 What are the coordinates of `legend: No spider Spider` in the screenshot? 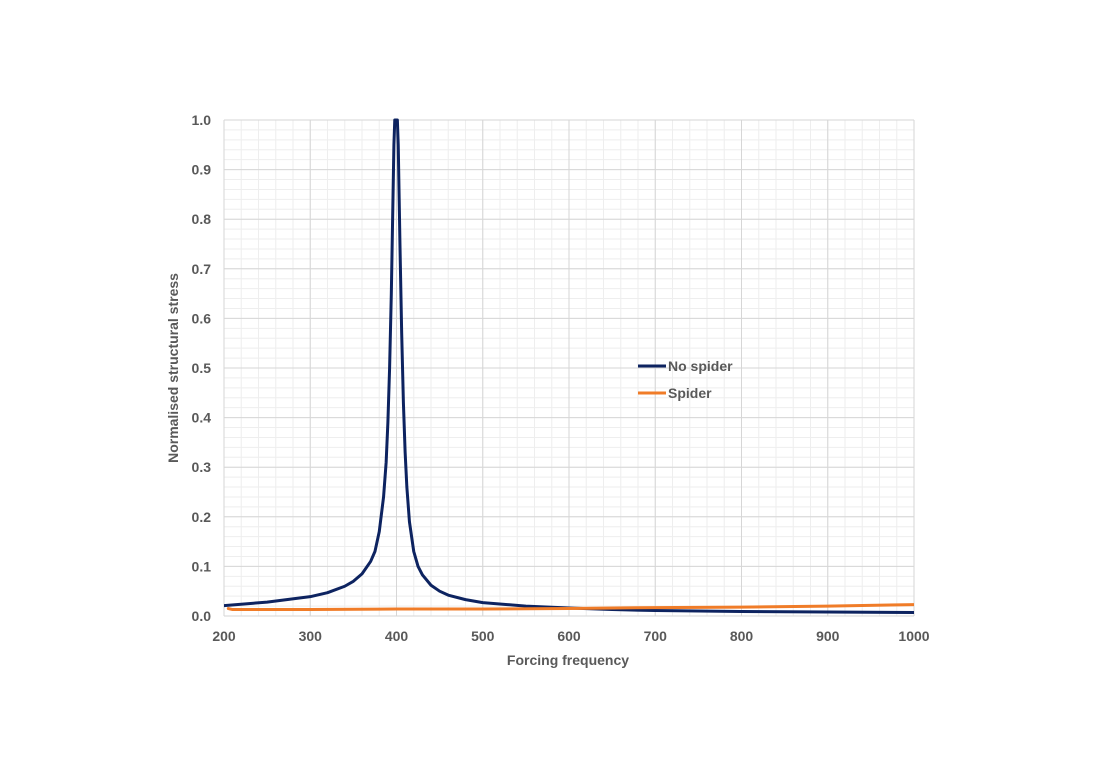 It's located at (685, 379).